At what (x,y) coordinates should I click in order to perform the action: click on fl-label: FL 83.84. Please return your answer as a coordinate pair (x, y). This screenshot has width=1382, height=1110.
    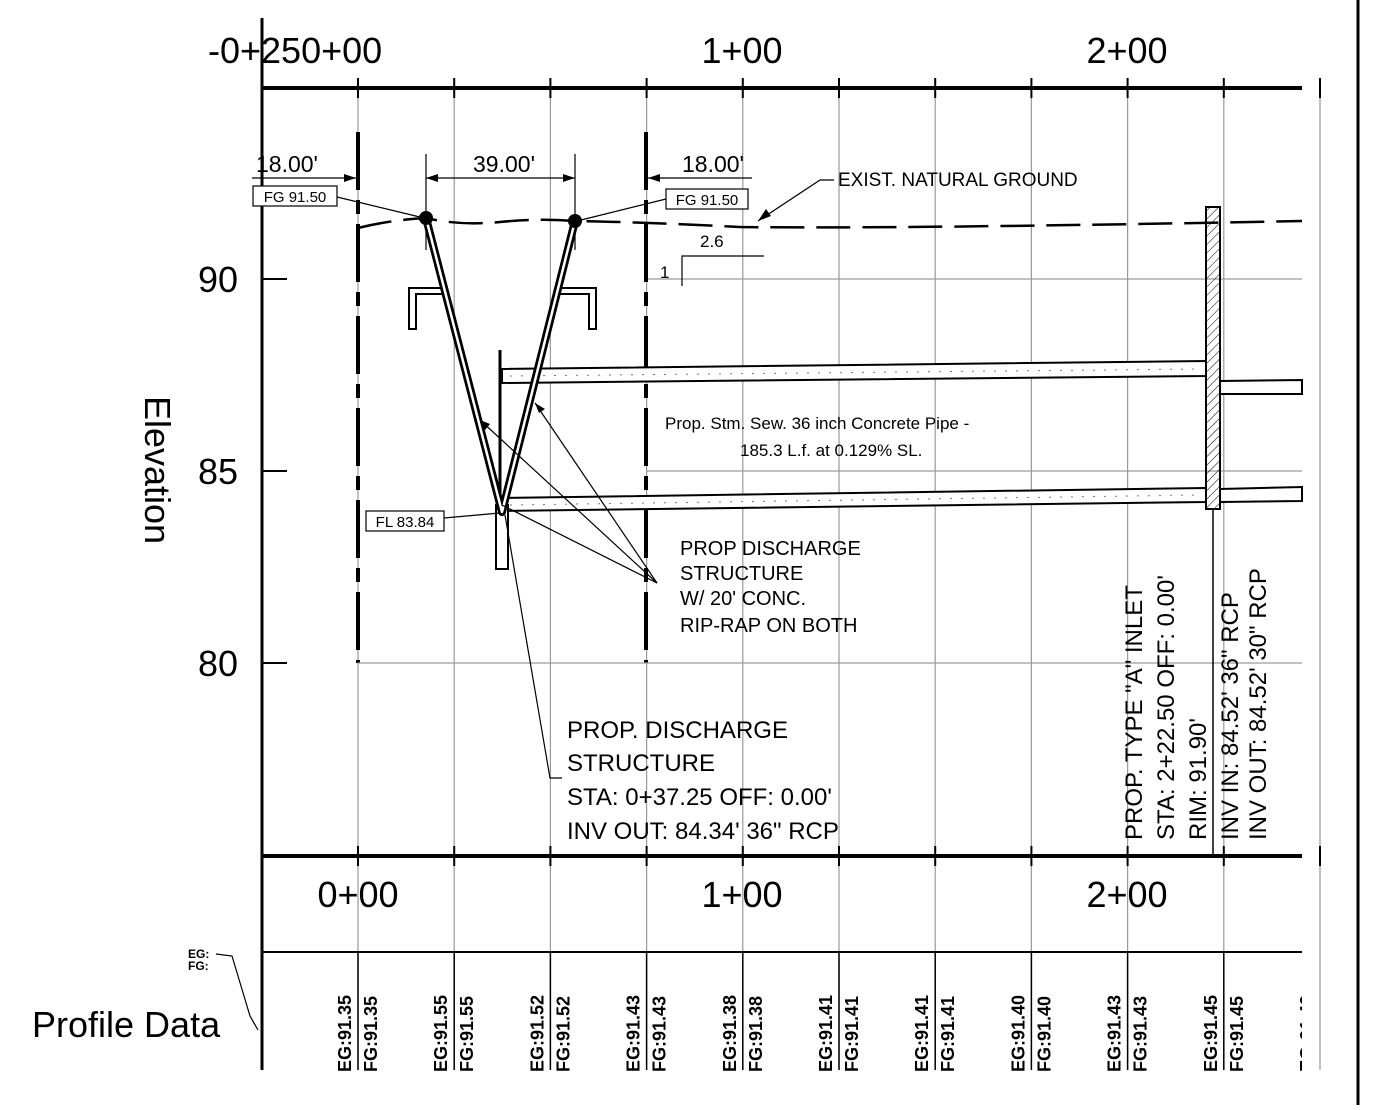
    Looking at the image, I should click on (405, 522).